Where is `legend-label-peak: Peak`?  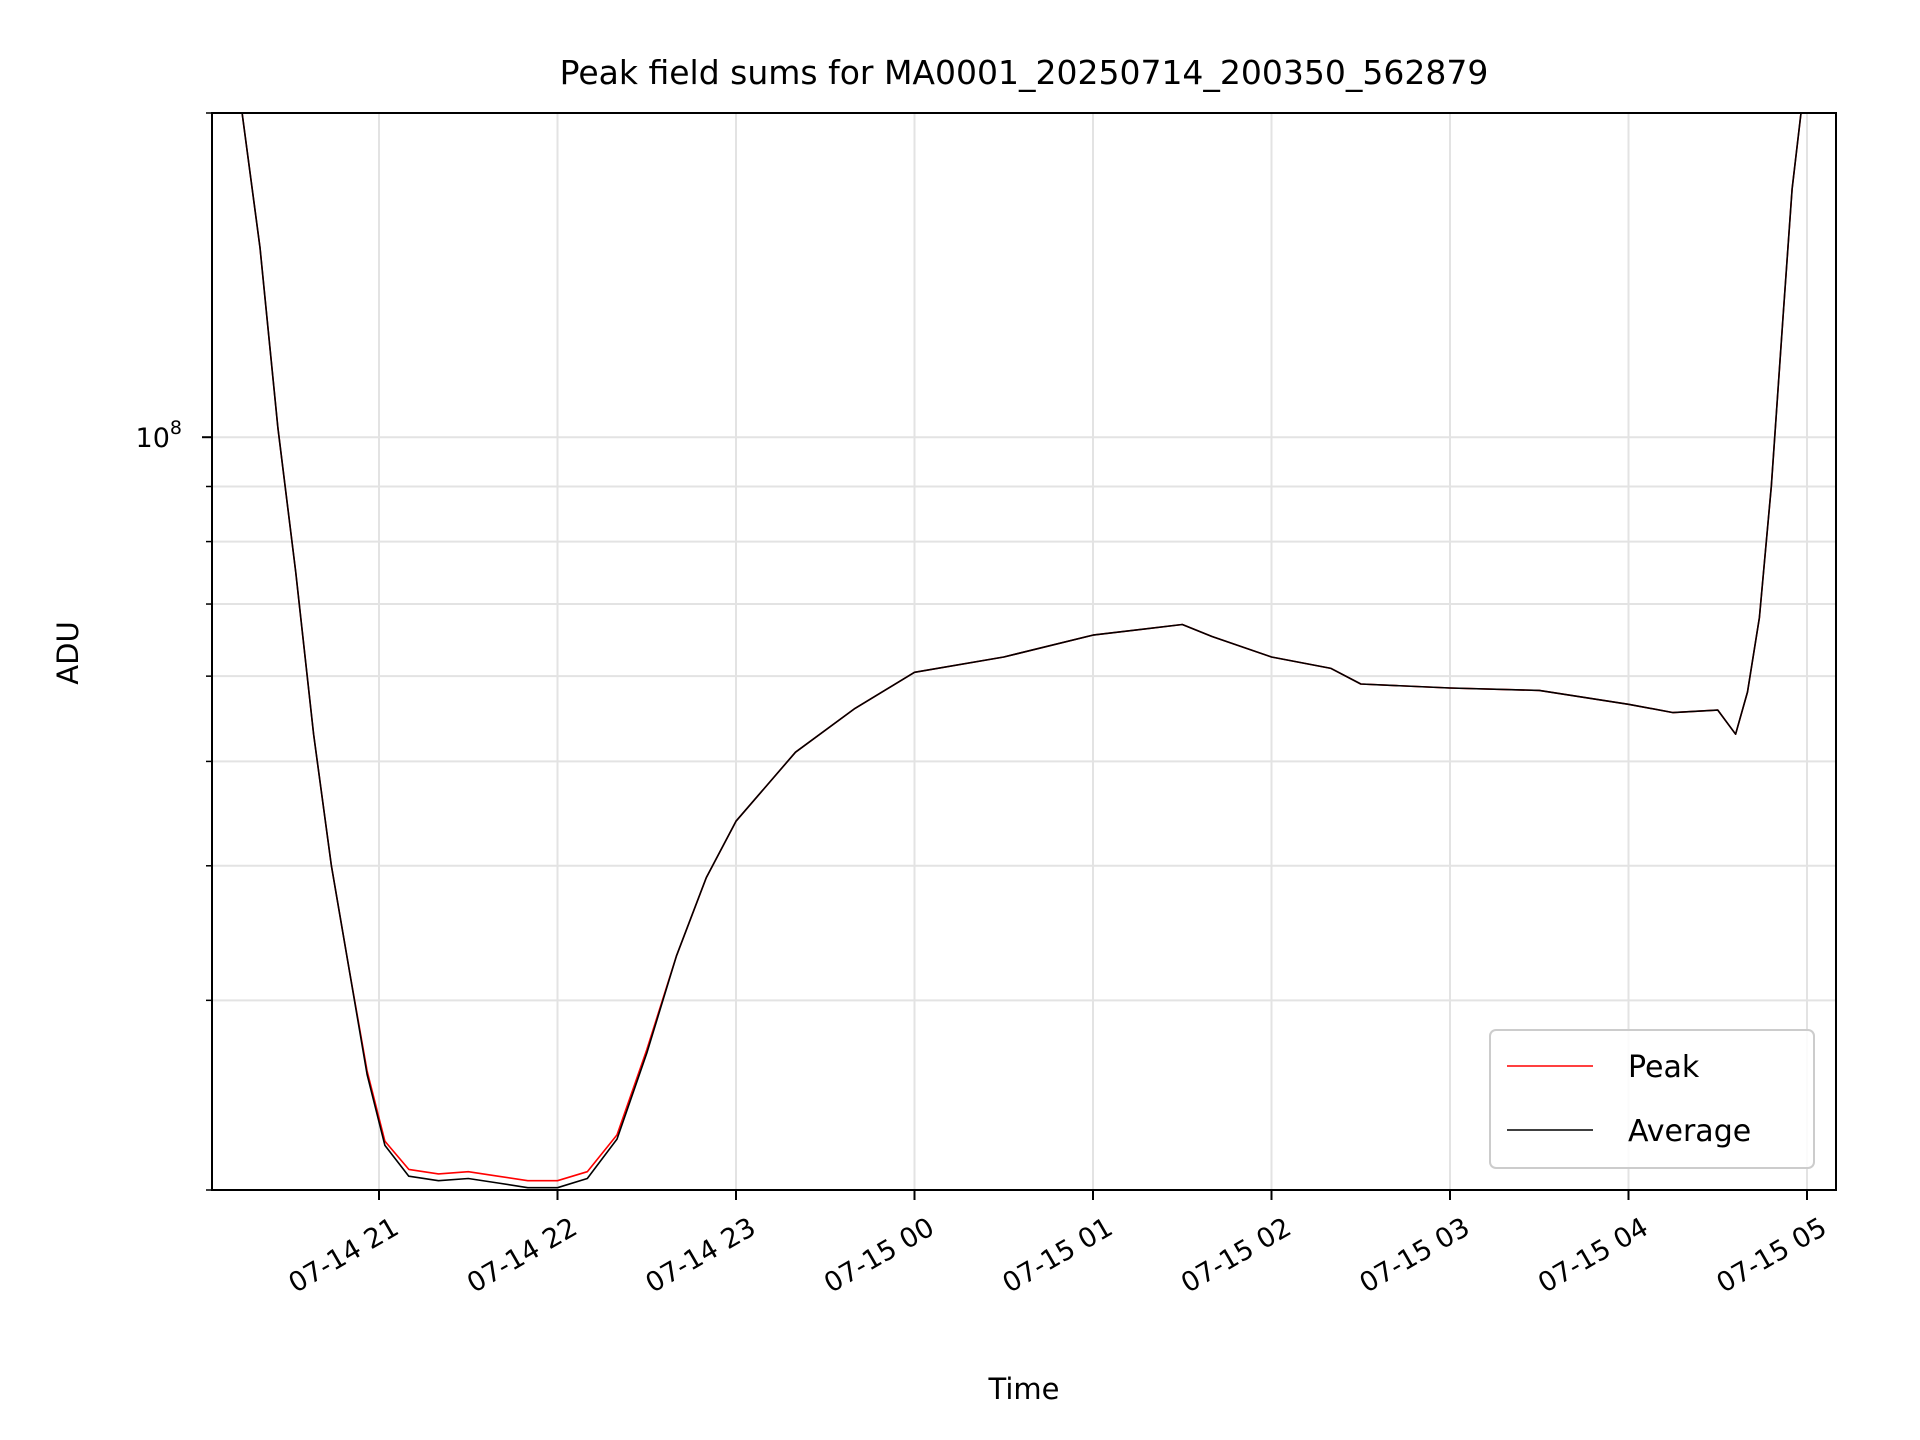 legend-label-peak: Peak is located at coordinates (1664, 1067).